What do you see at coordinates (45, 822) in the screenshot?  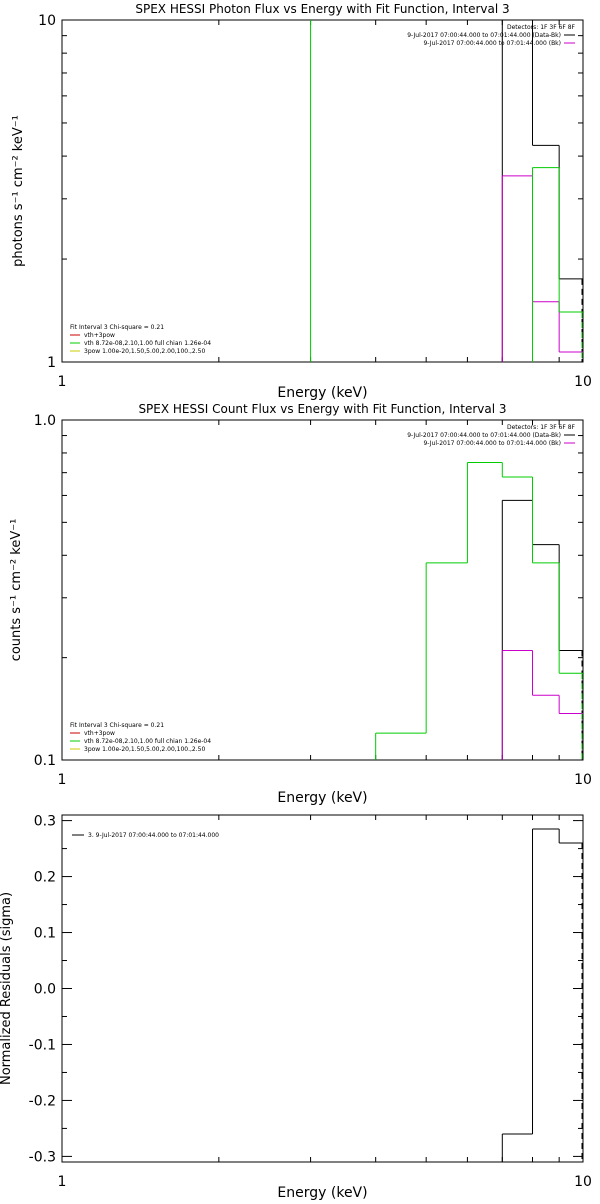 I see `y-tick-label: 0.3` at bounding box center [45, 822].